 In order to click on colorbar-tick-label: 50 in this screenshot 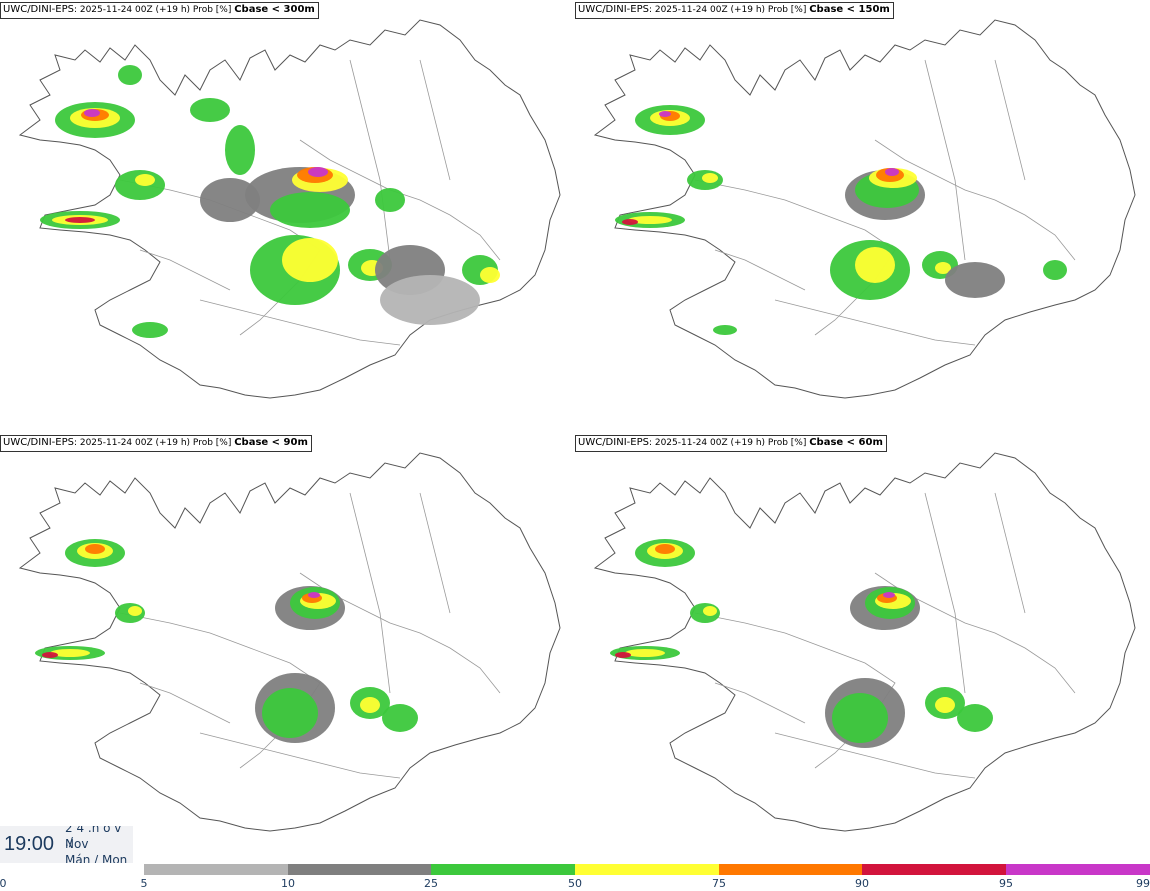, I will do `click(575, 883)`.